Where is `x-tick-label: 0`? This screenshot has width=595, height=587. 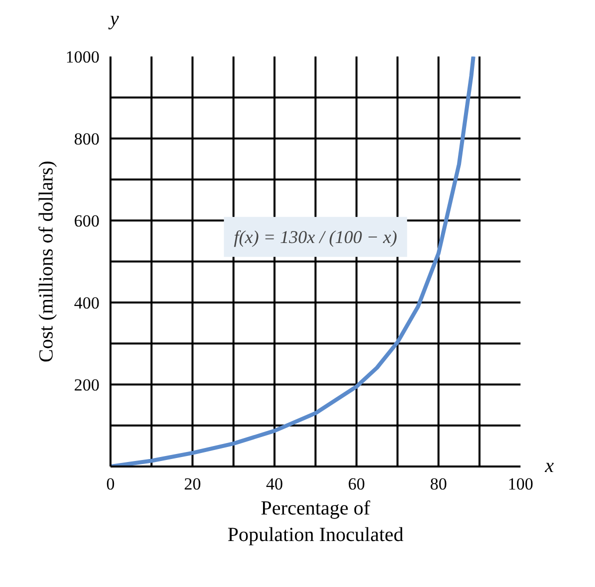
x-tick-label: 0 is located at coordinates (110, 484).